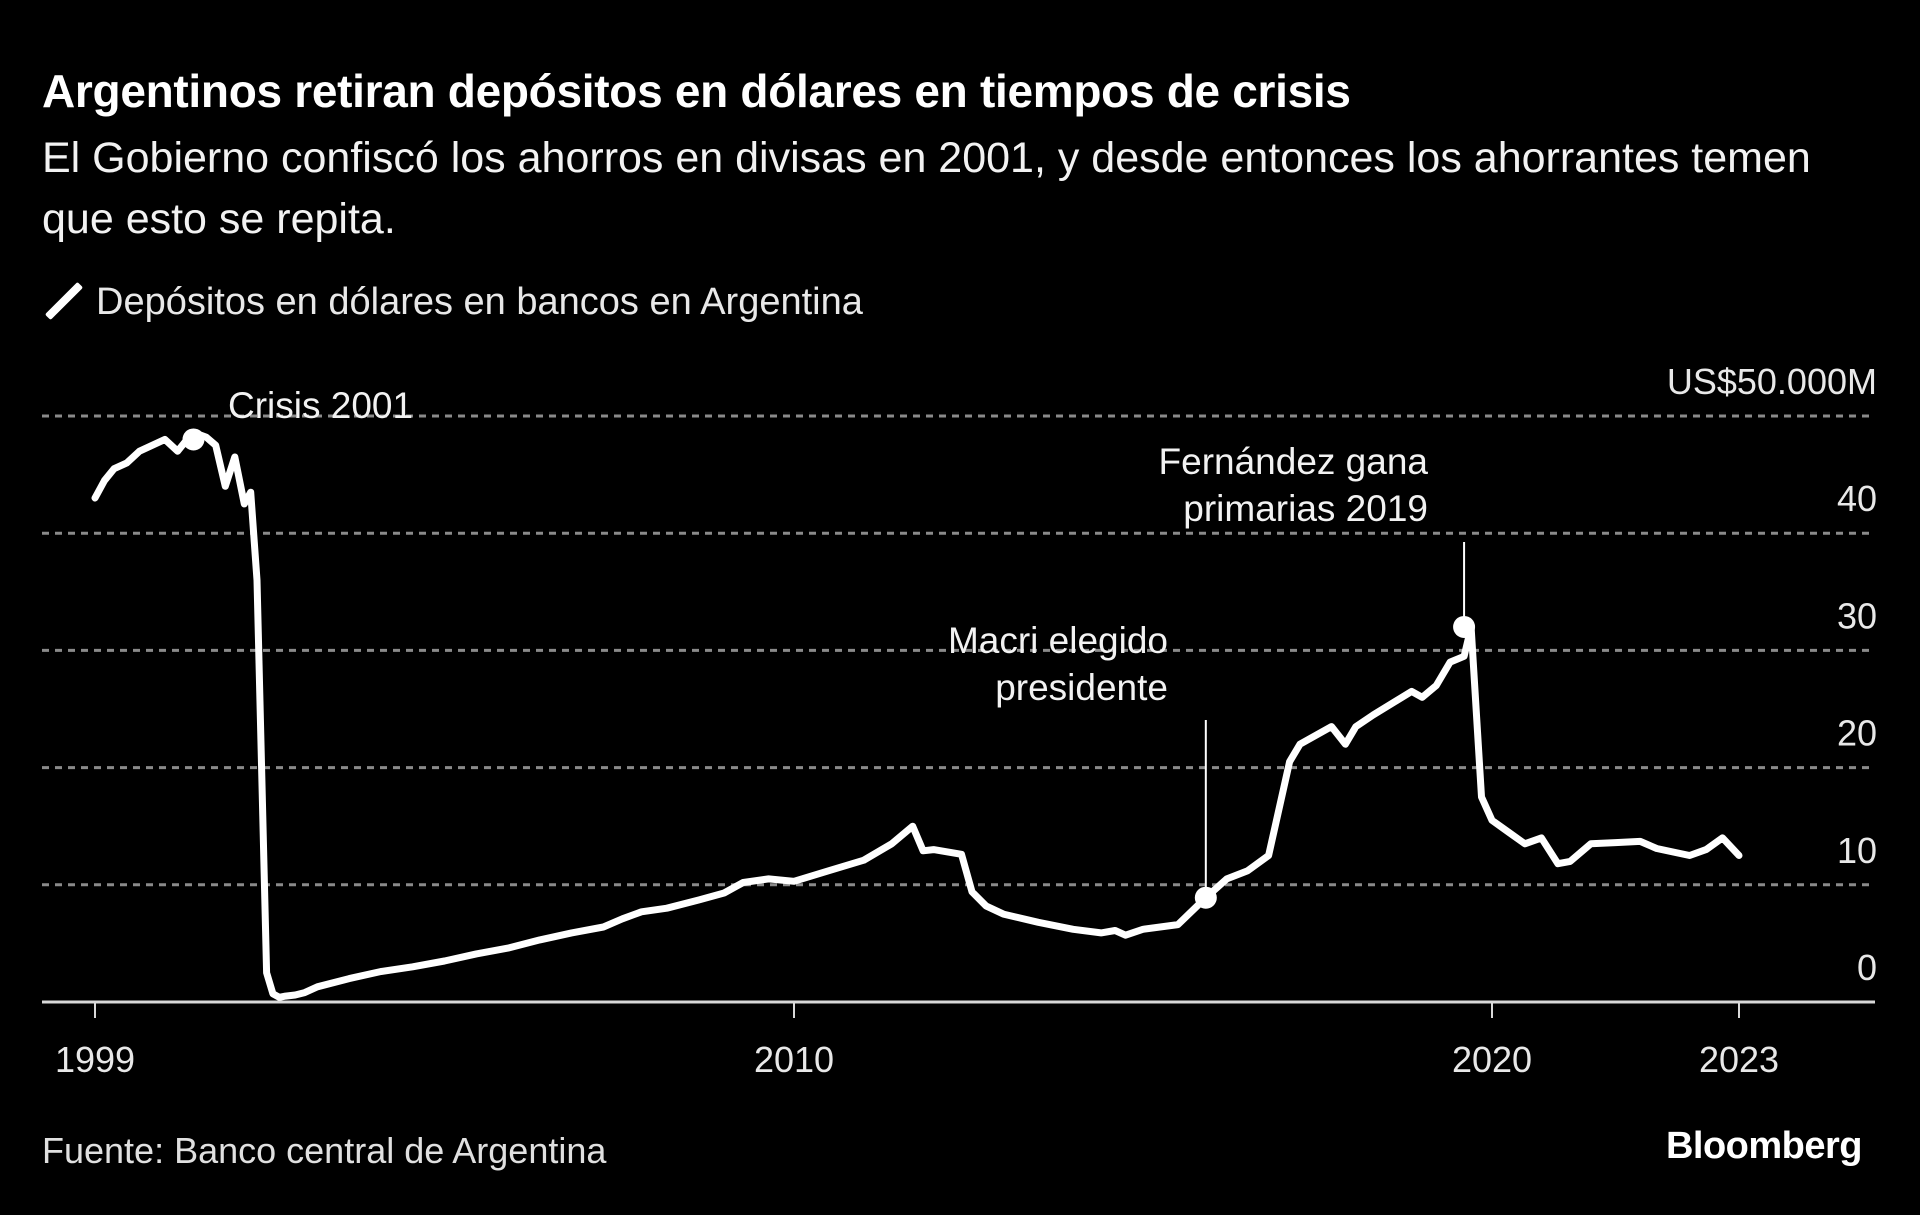 This screenshot has width=1920, height=1215. I want to click on x-tick-label: 1999, so click(95, 1059).